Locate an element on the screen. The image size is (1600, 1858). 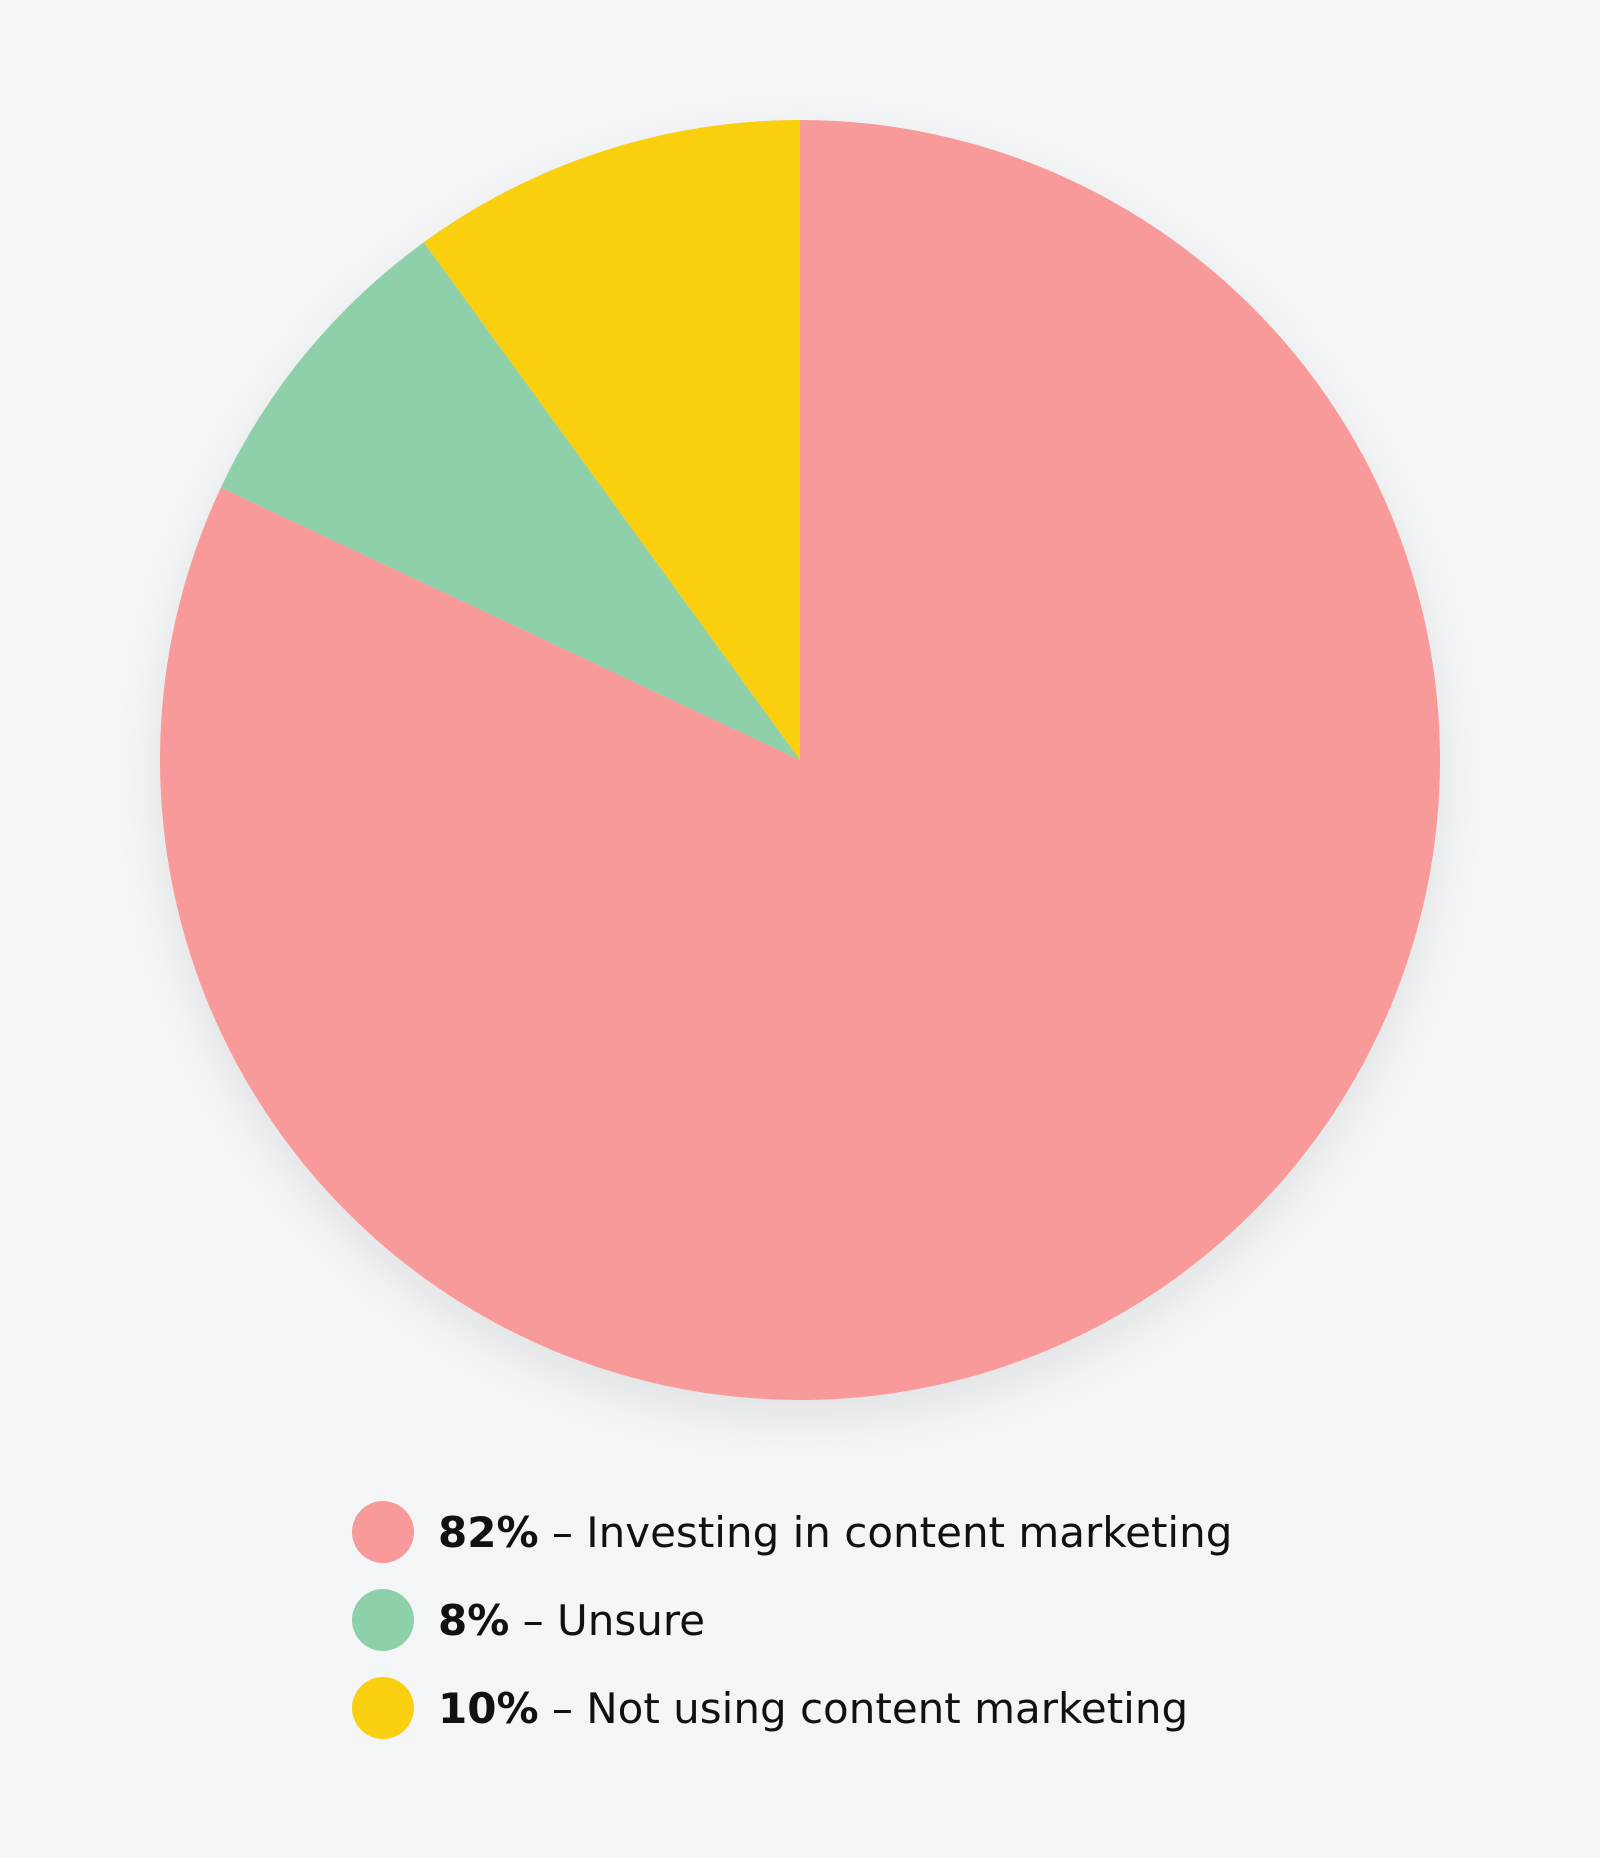
legend-text: Investing in content marketing is located at coordinates (909, 1532).